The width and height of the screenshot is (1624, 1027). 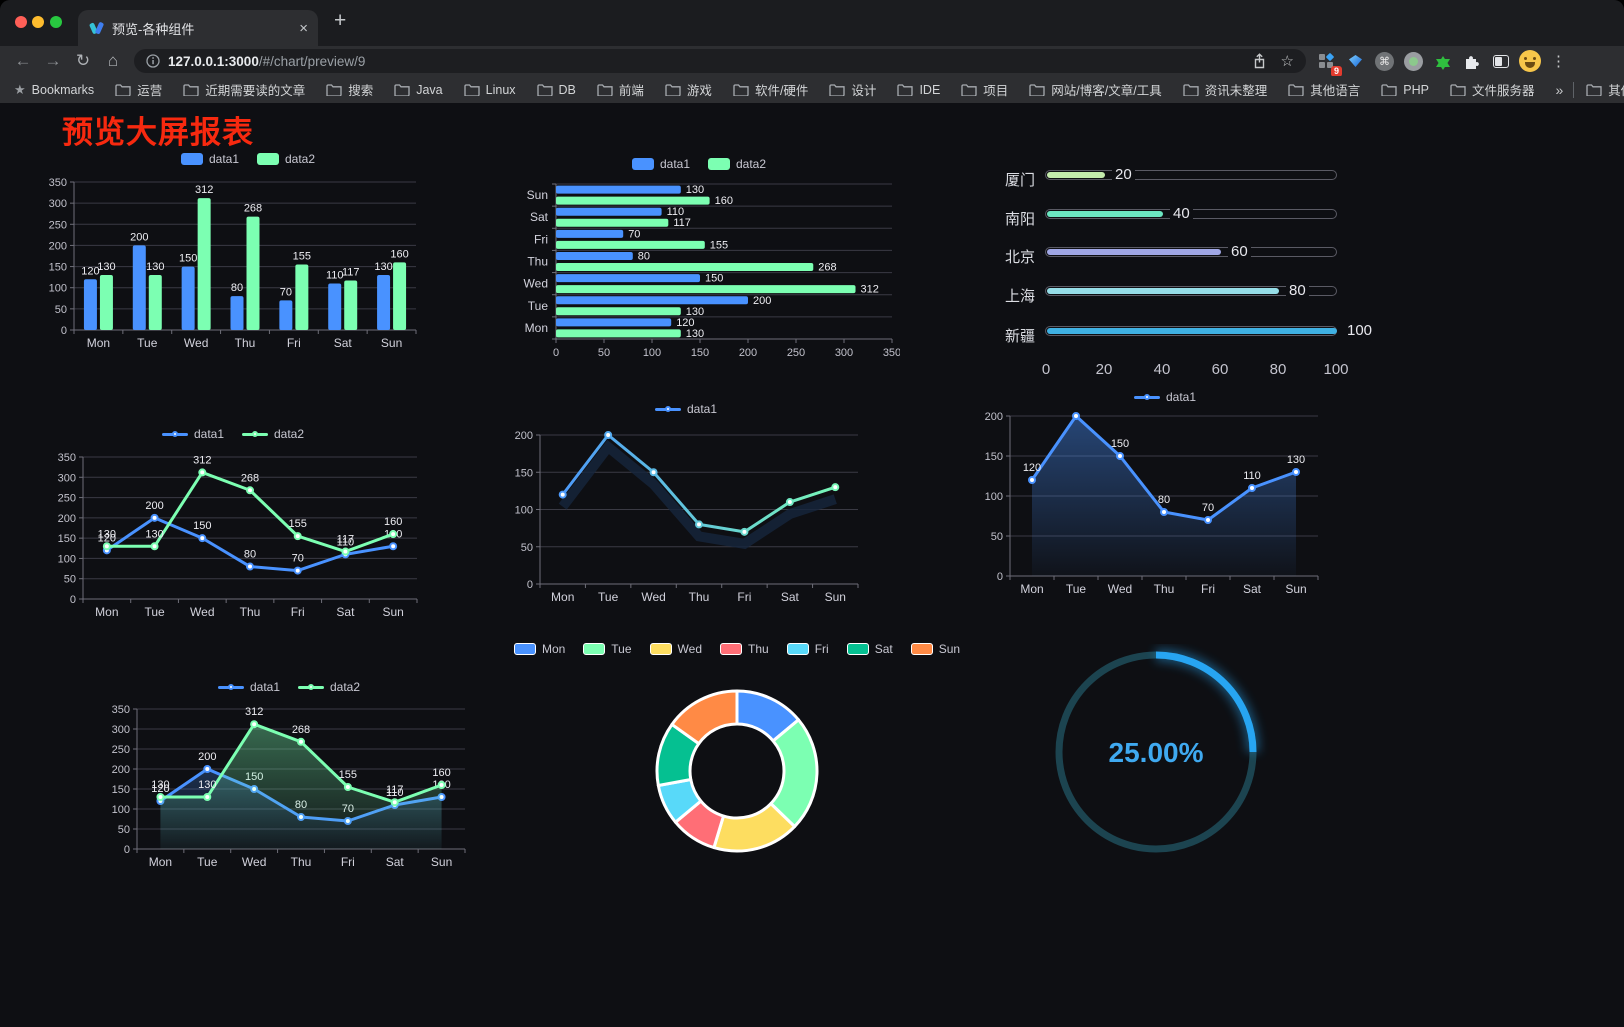 I want to click on extension-command-icon: ⌘, so click(x=1384, y=61).